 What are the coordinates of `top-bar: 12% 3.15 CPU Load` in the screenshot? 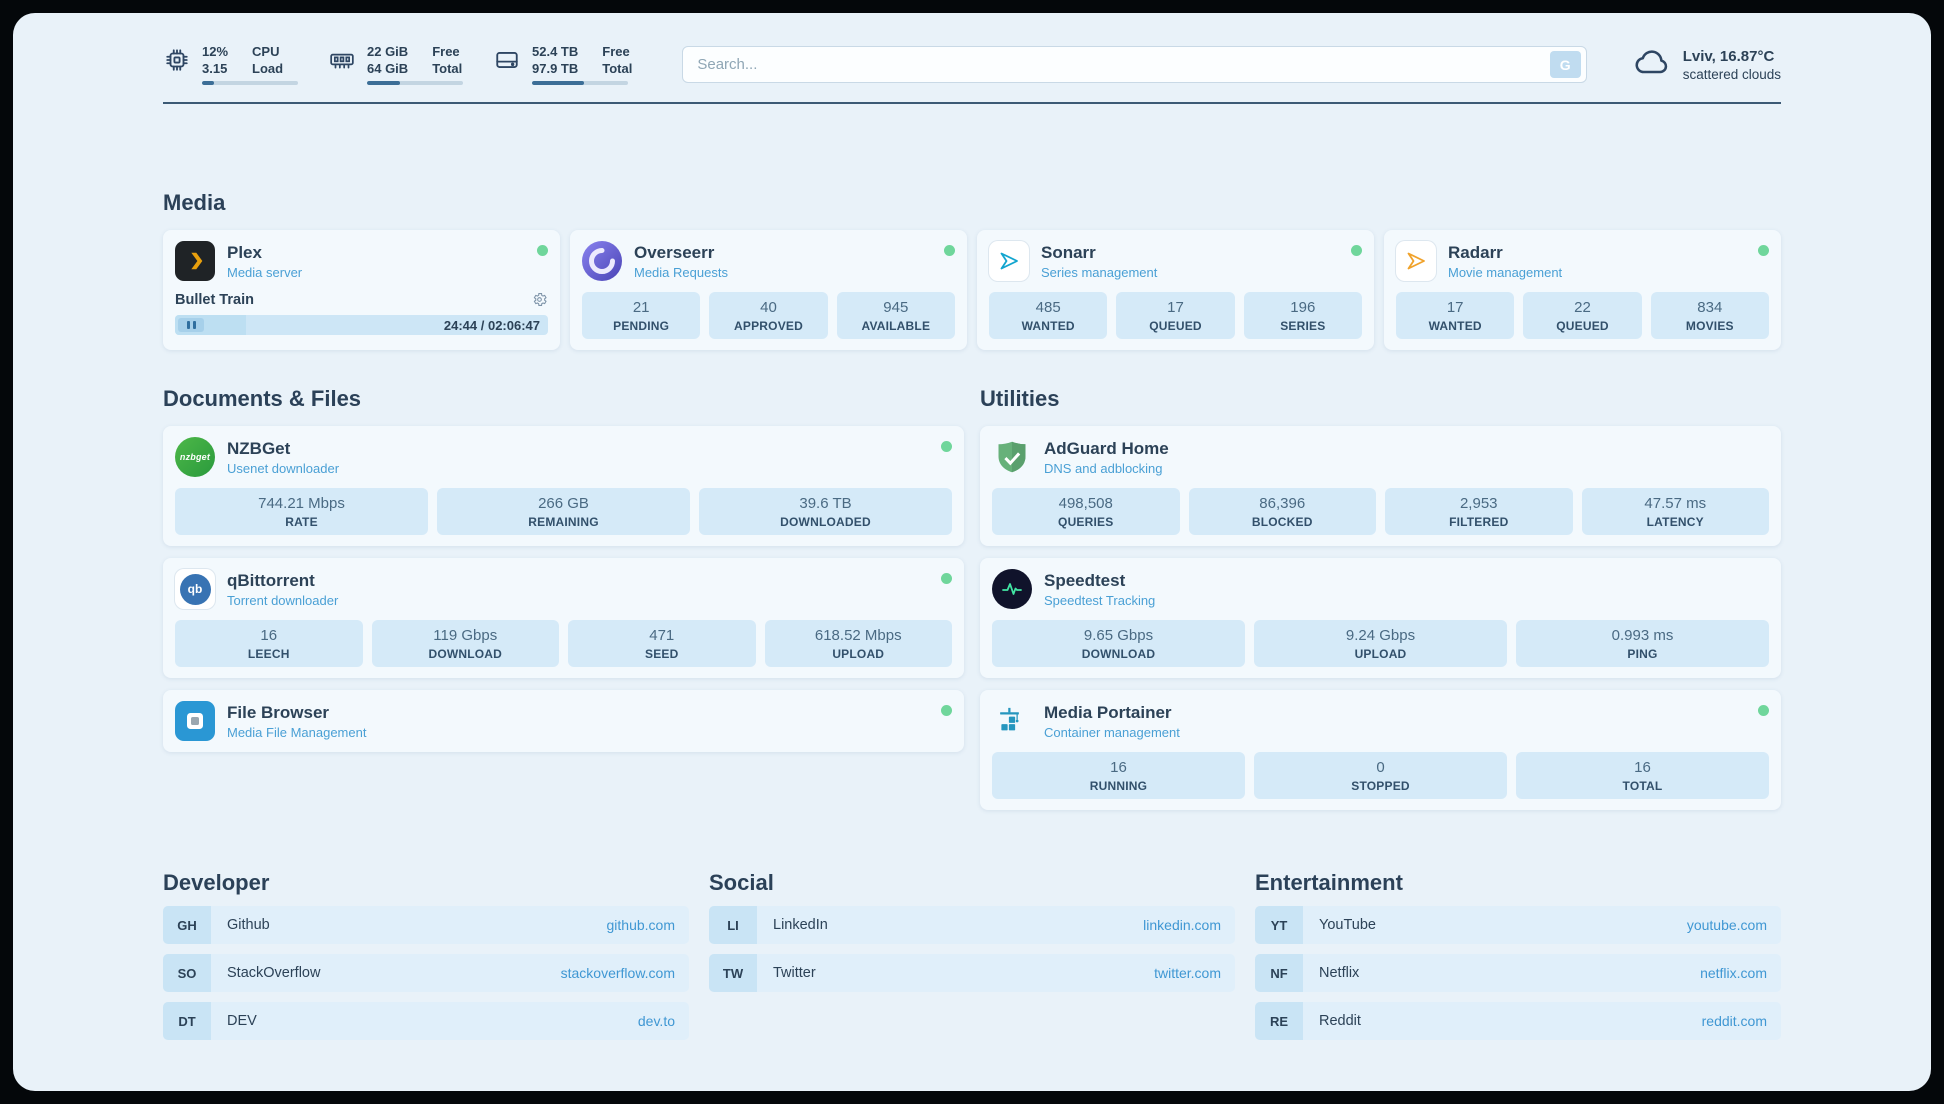 It's located at (972, 64).